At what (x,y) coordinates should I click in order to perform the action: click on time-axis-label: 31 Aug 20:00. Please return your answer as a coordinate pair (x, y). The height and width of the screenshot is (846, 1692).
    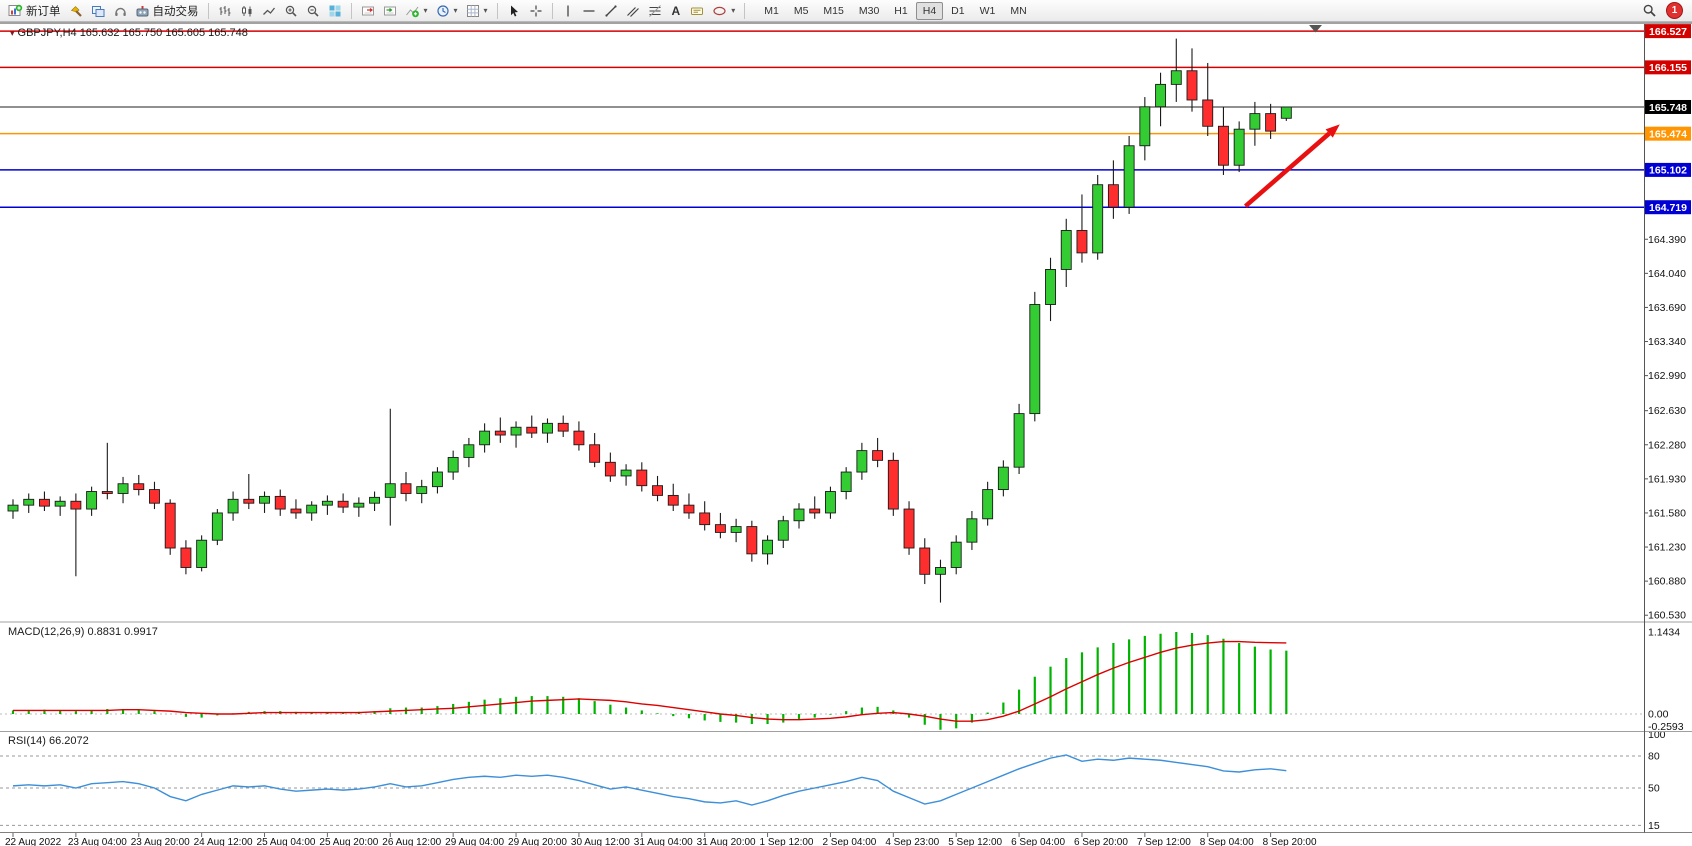
    Looking at the image, I should click on (726, 841).